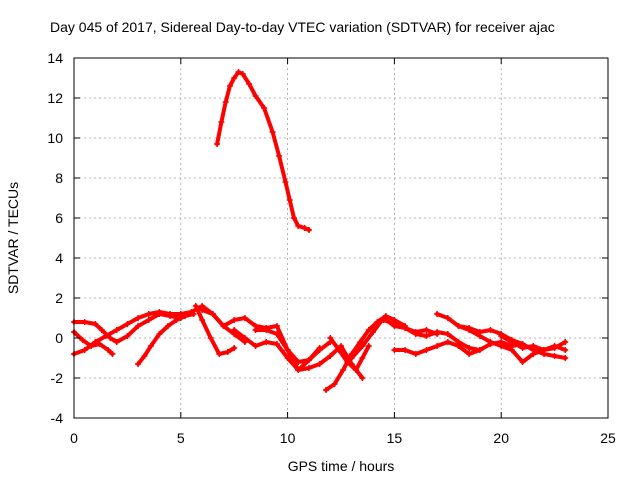  What do you see at coordinates (501, 438) in the screenshot?
I see `x-tick-label: 20` at bounding box center [501, 438].